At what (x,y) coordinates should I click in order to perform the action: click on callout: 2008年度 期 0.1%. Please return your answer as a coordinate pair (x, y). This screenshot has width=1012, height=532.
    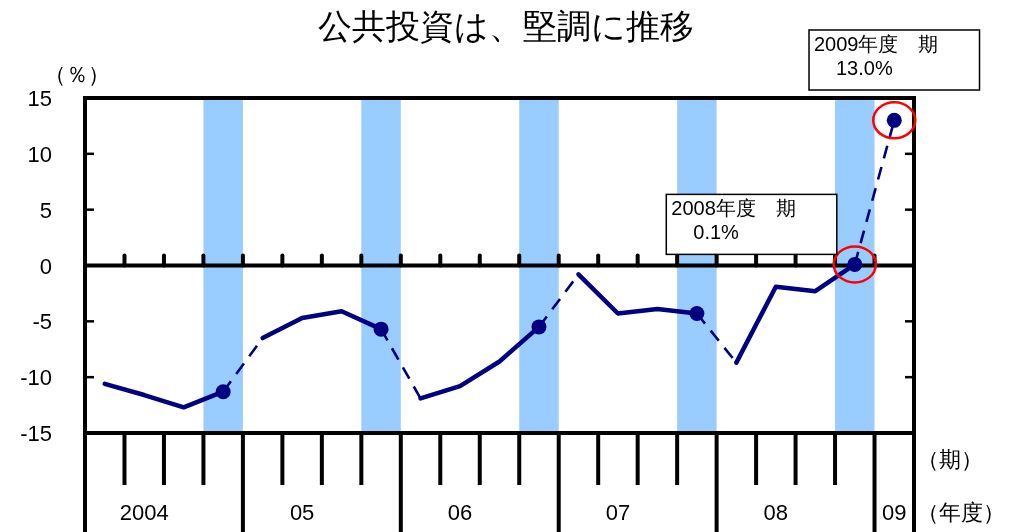
    Looking at the image, I should click on (751, 224).